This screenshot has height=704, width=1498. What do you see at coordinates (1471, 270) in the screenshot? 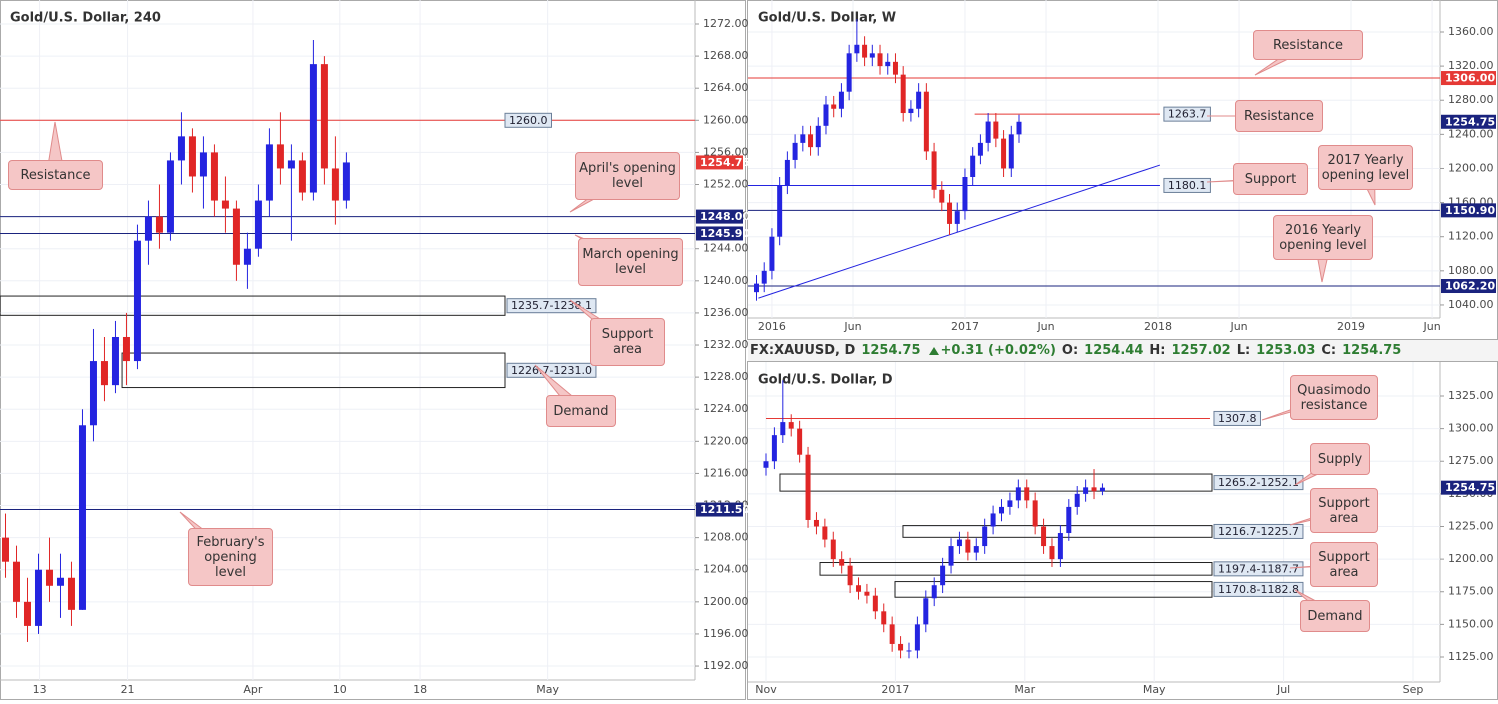
I see `y-tick-label: 1080.00` at bounding box center [1471, 270].